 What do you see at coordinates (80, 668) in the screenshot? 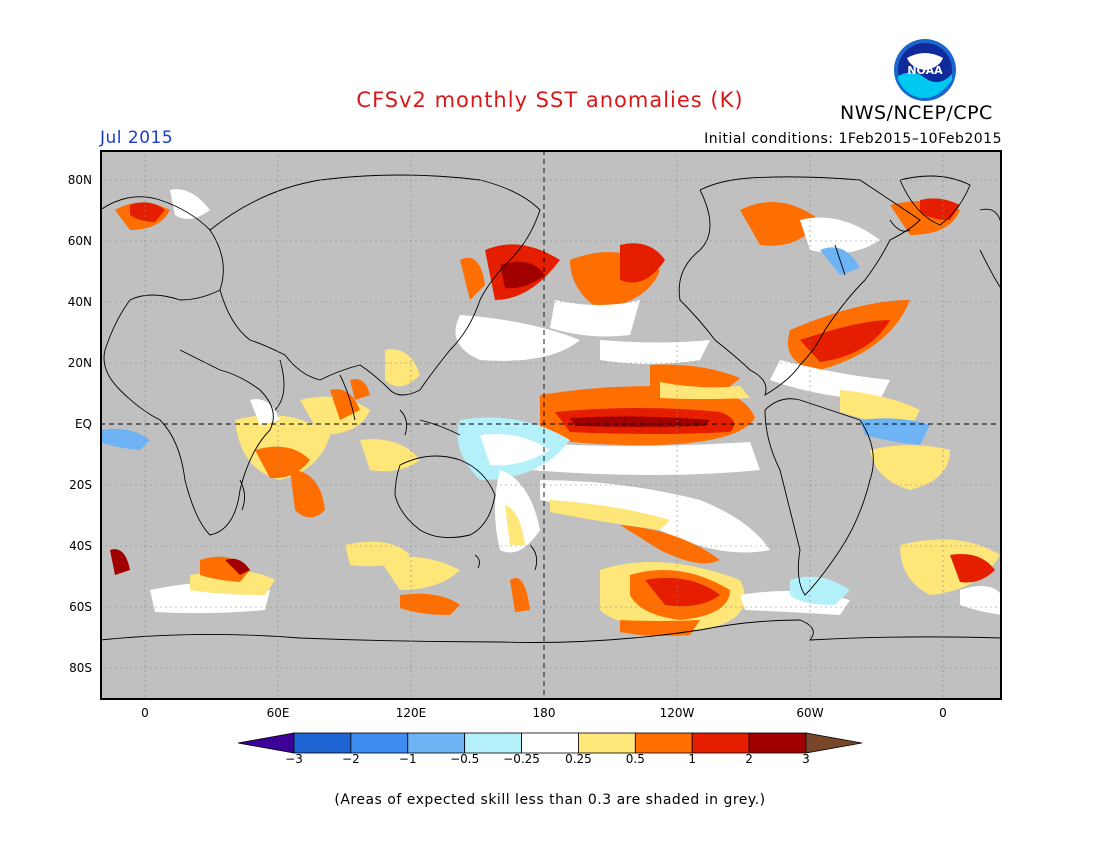
I see `lat-label-80s: 80S` at bounding box center [80, 668].